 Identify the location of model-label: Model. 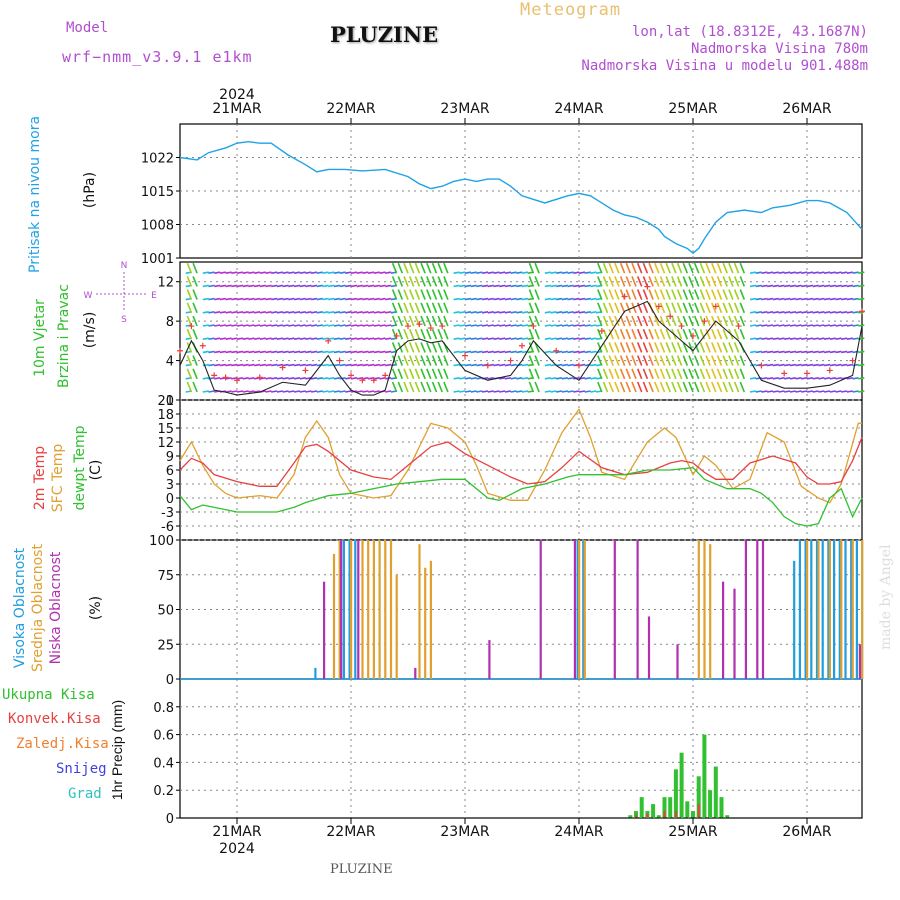
(87, 28).